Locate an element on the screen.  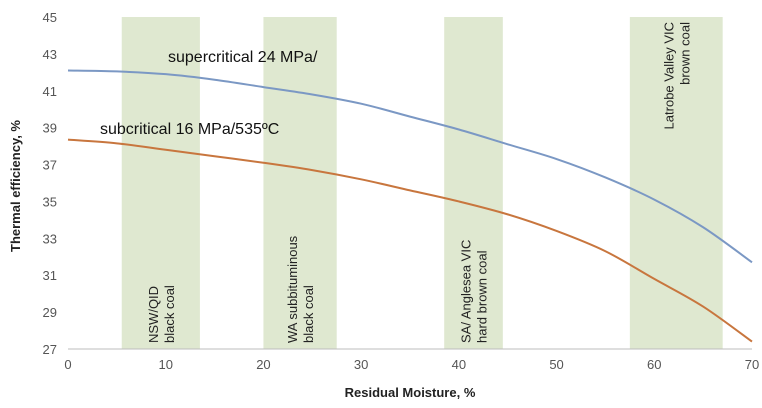
x-tick-label: 50 is located at coordinates (556, 364).